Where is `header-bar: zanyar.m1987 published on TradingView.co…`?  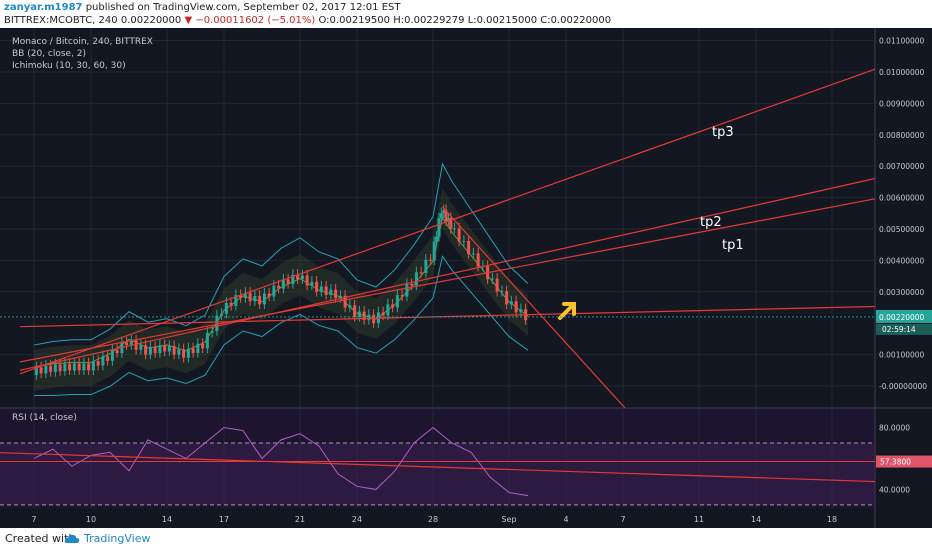 header-bar: zanyar.m1987 published on TradingView.co… is located at coordinates (466, 14).